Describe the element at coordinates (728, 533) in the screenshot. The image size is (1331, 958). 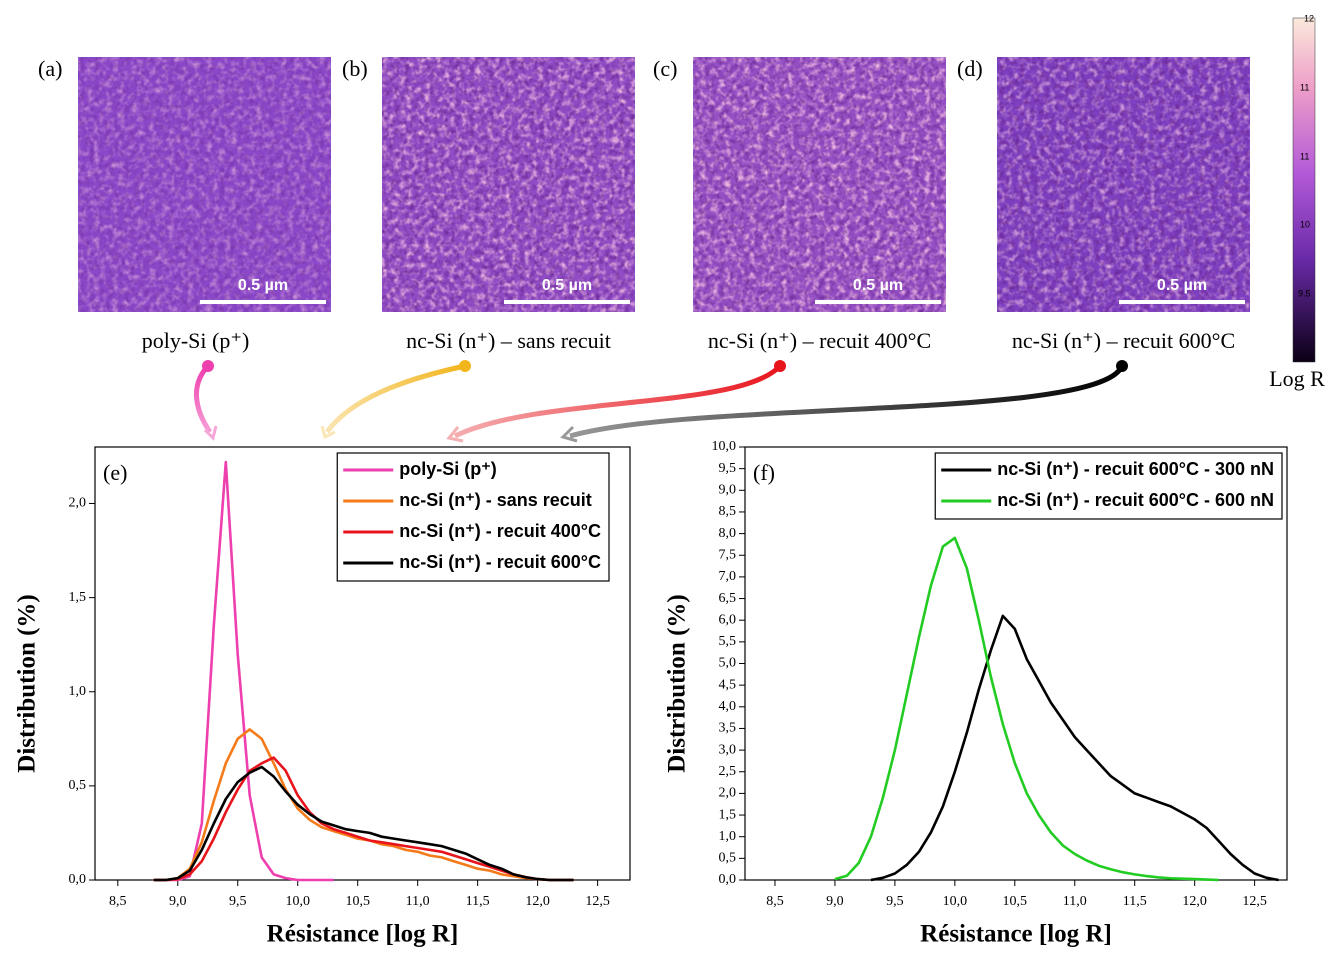
I see `y-tick-label: 8,0` at that location.